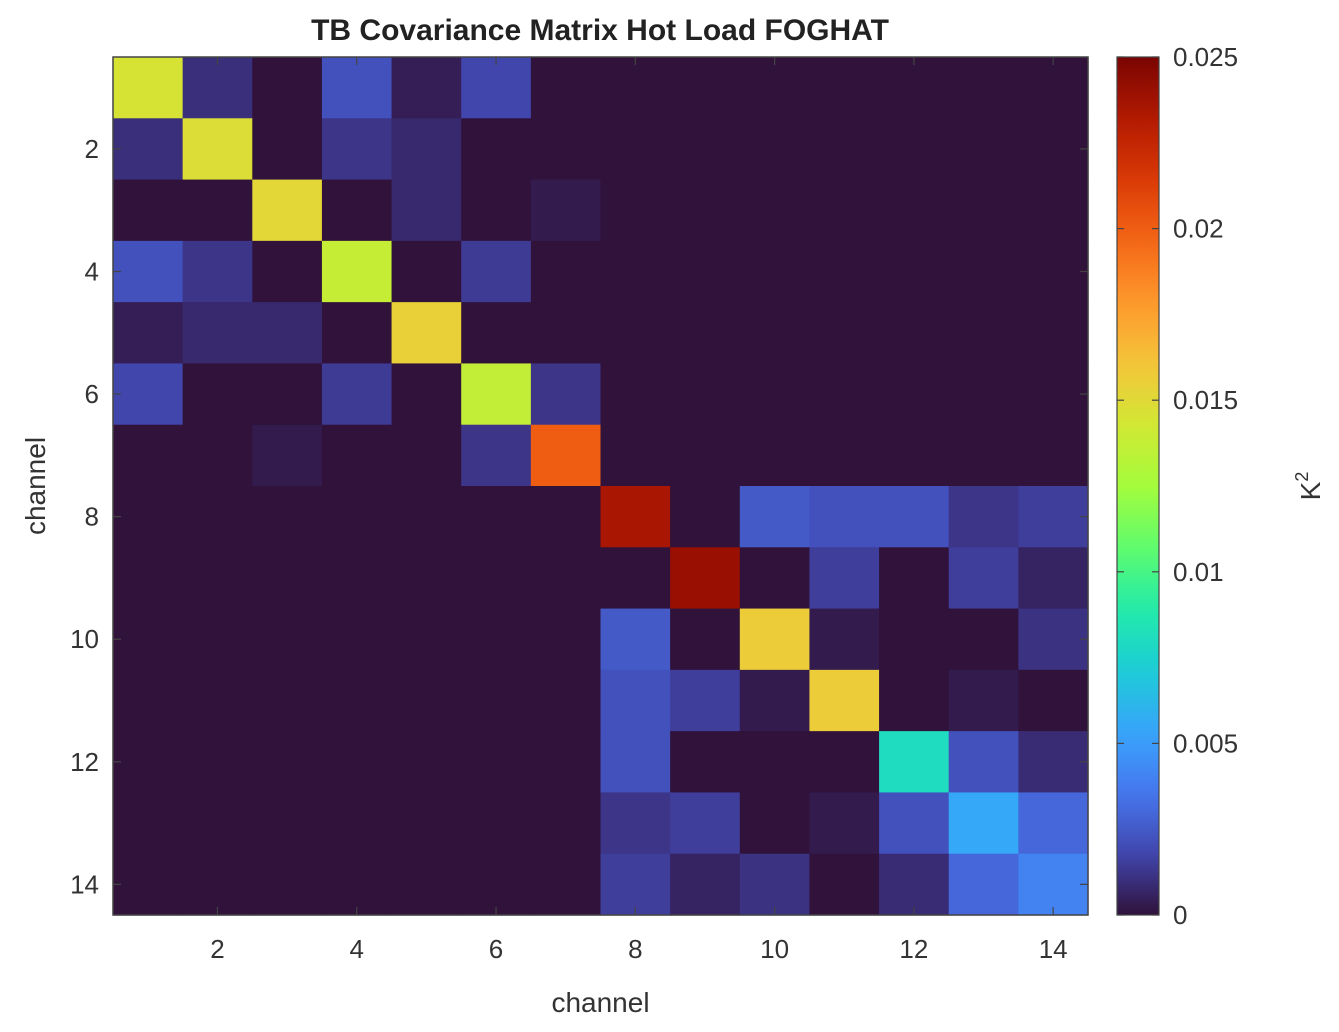  I want to click on heatmap-cell-r9-c1, so click(148, 578).